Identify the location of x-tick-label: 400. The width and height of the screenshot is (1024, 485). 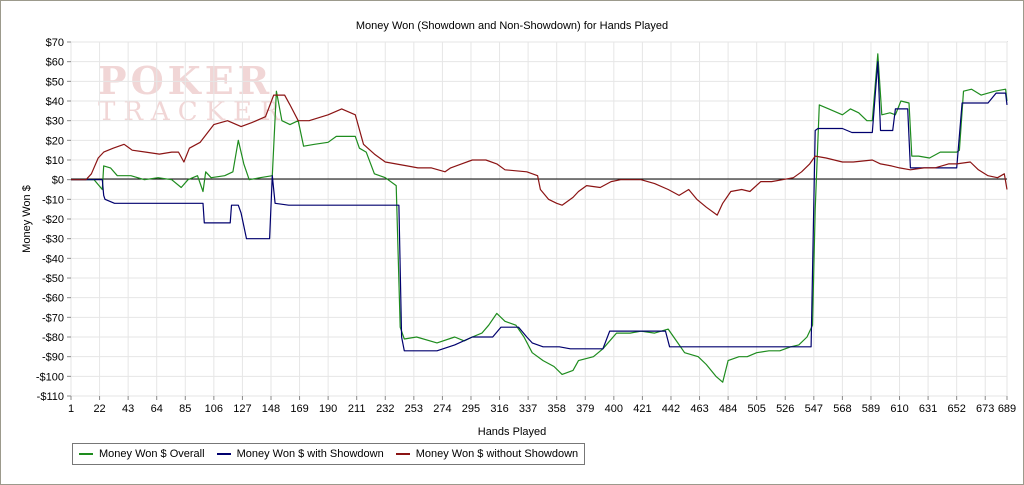
(614, 409).